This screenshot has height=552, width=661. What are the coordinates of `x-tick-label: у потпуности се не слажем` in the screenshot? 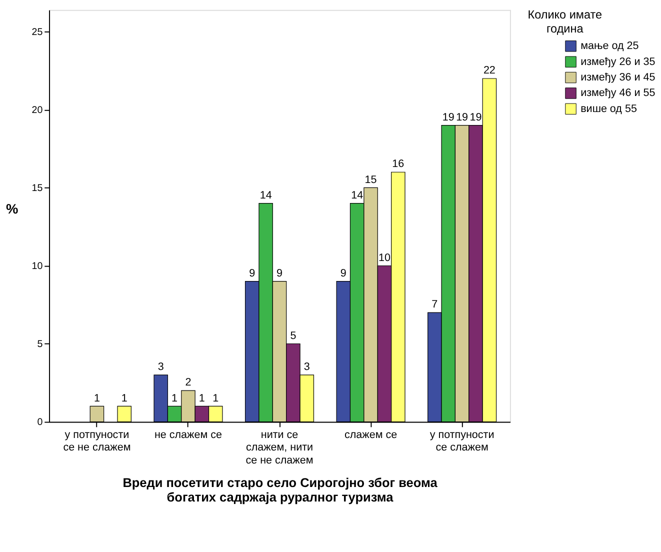 It's located at (97, 441).